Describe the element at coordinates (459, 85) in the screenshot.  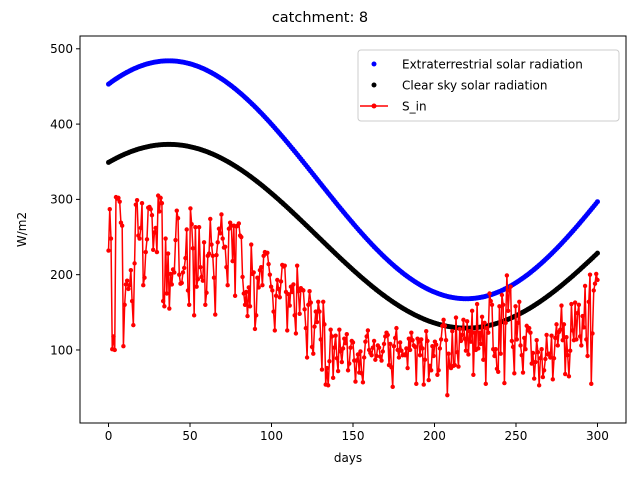
I see `legend-item: Clear sky solar radiation` at that location.